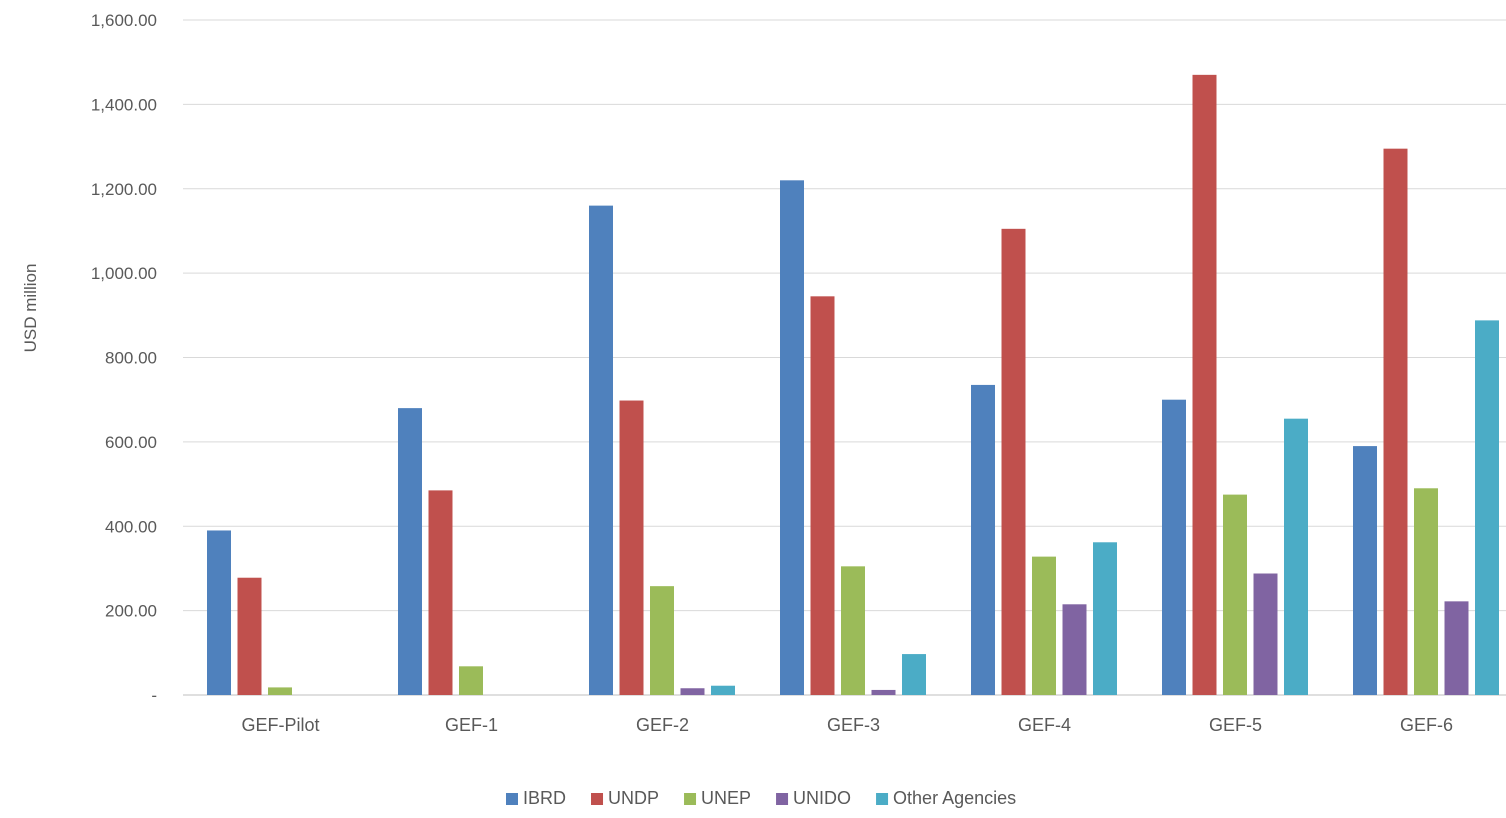 This screenshot has height=818, width=1506. I want to click on x-tick-label: GEF-2, so click(662, 725).